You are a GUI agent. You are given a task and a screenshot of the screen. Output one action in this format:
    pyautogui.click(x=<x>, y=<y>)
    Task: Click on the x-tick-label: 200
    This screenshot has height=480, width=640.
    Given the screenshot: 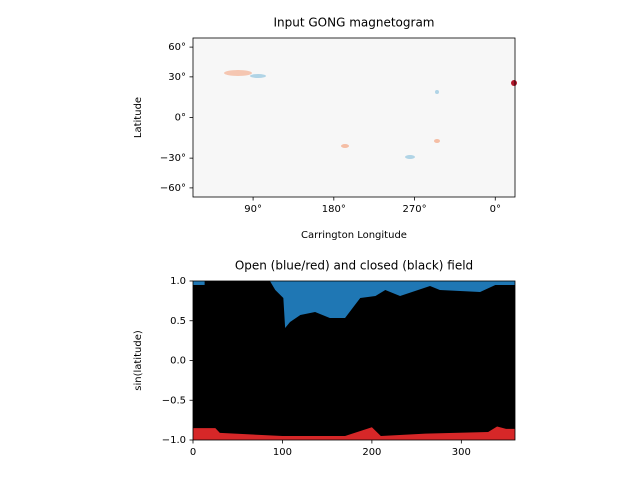 What is the action you would take?
    pyautogui.click(x=371, y=452)
    